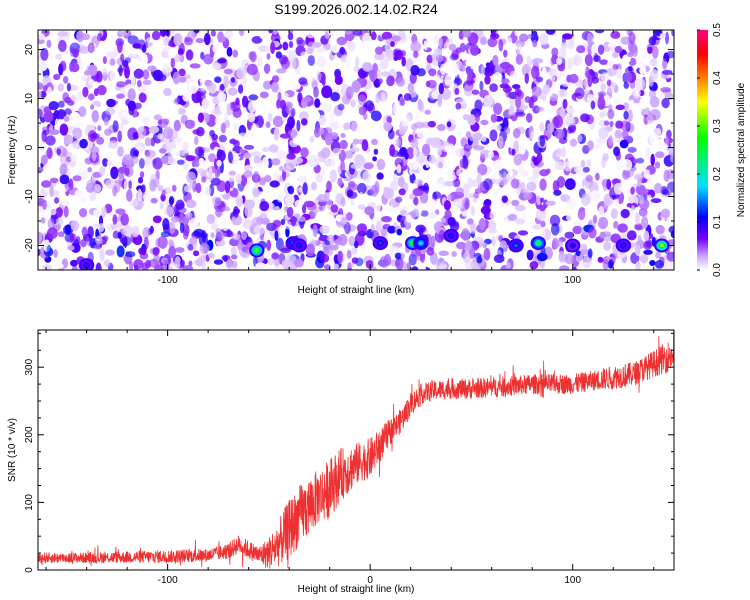 The image size is (750, 600). I want to click on x-tick-label: 0, so click(370, 280).